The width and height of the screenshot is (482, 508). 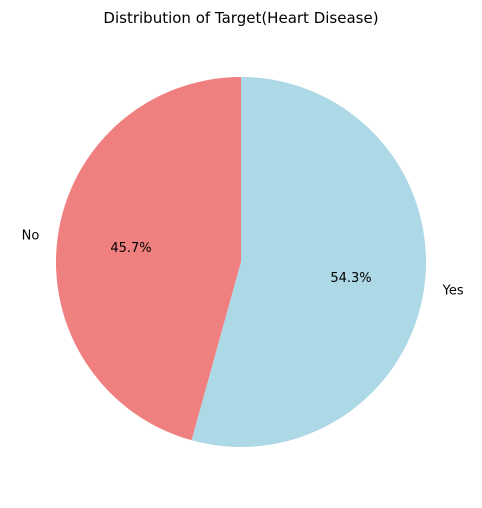 I want to click on pie-labels: No 45.7% Yes 54.3%, so click(x=243, y=264).